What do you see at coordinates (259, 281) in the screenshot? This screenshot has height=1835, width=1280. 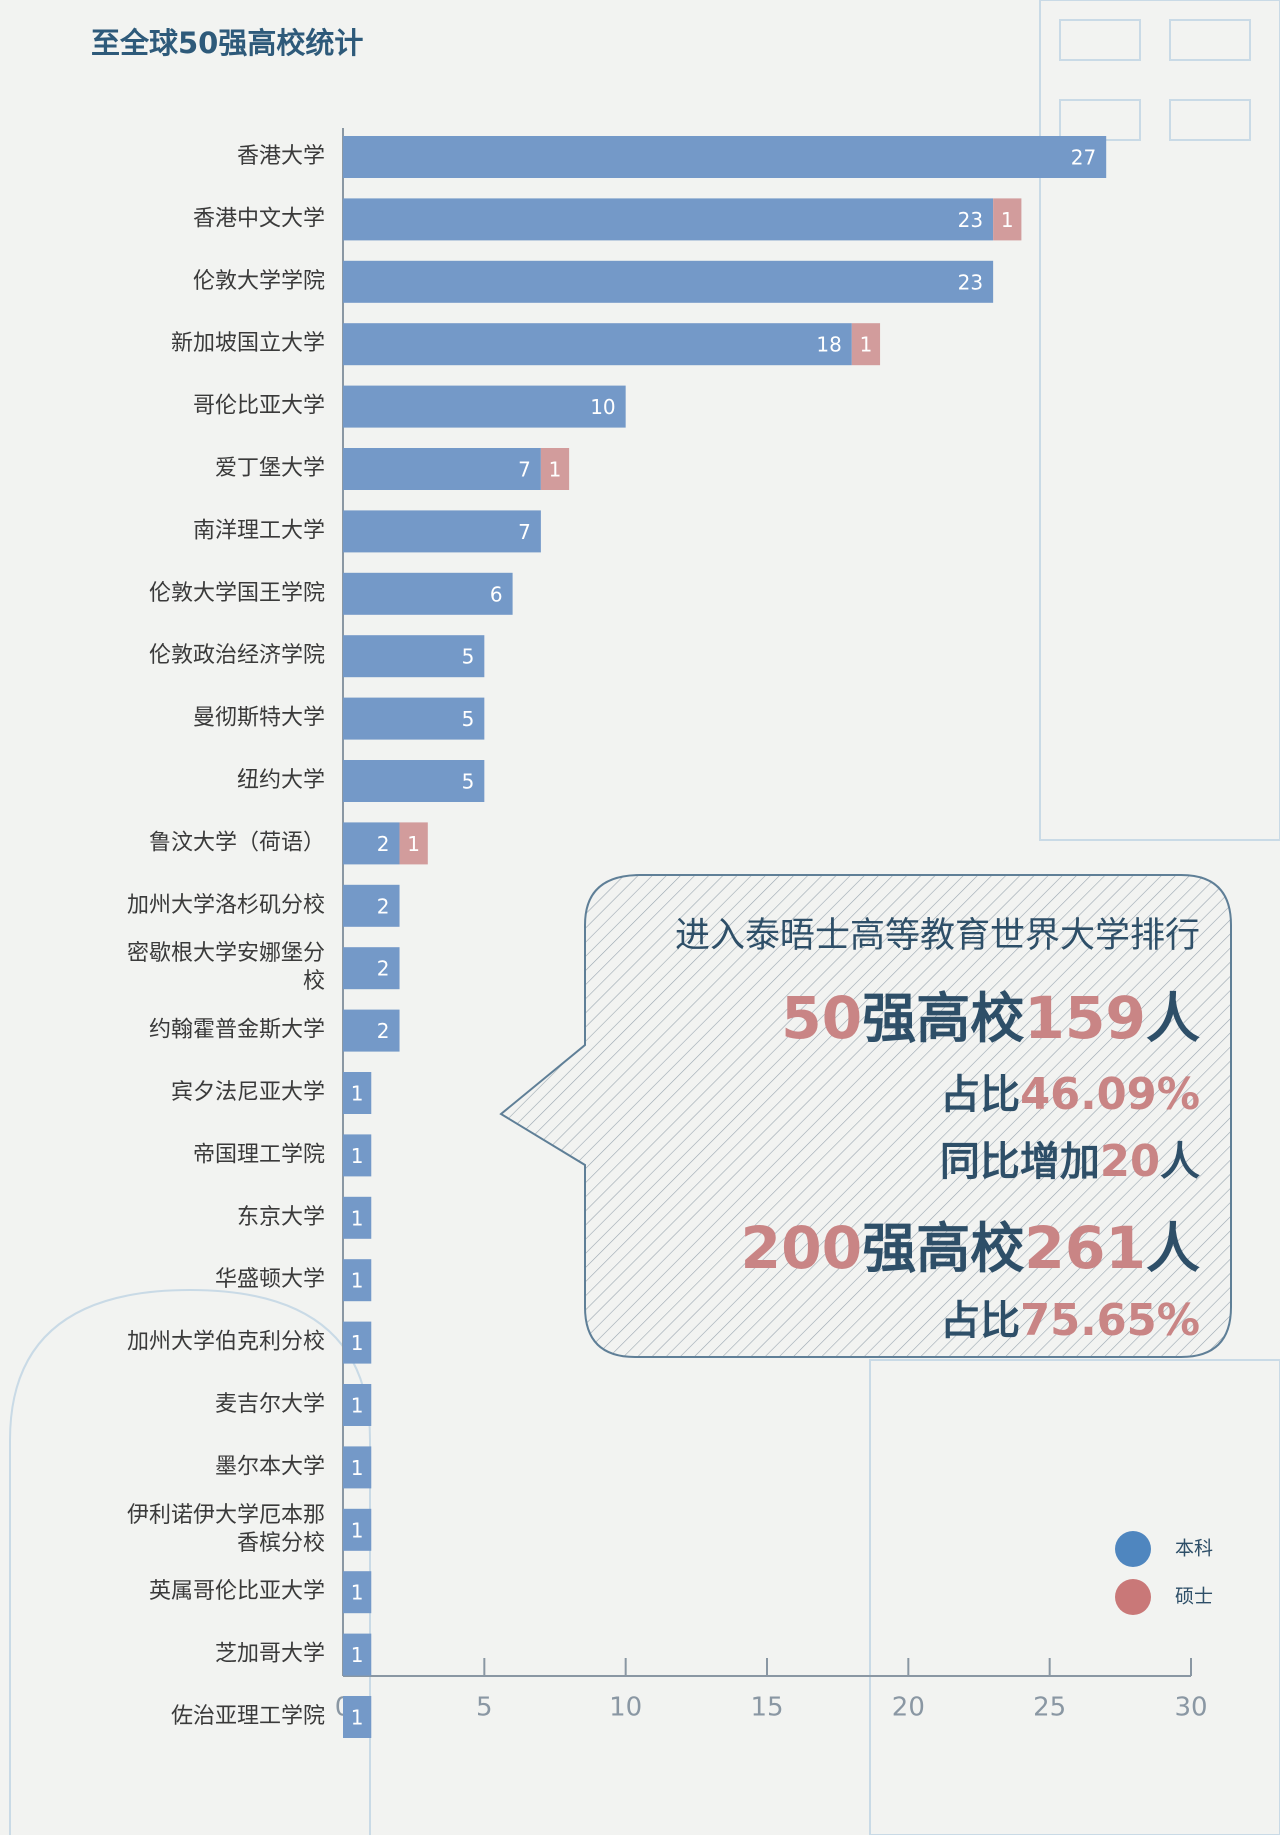 I see `y-tick-label: 伦敦大学学院` at bounding box center [259, 281].